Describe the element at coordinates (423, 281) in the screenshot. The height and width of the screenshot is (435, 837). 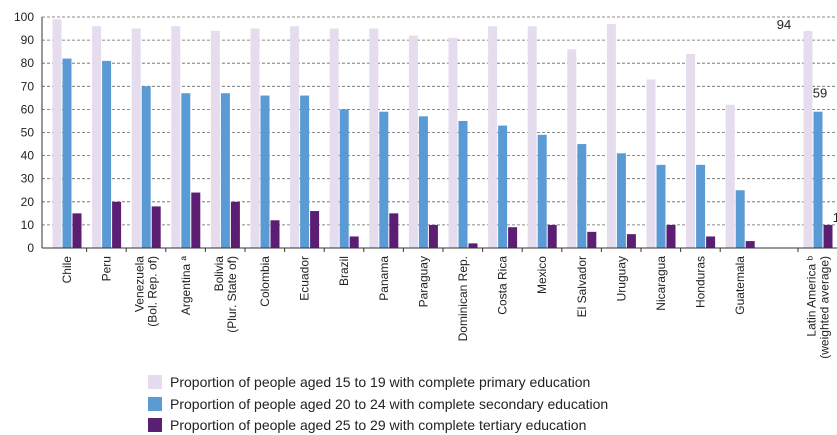
I see `x-category-label: Paraguay` at that location.